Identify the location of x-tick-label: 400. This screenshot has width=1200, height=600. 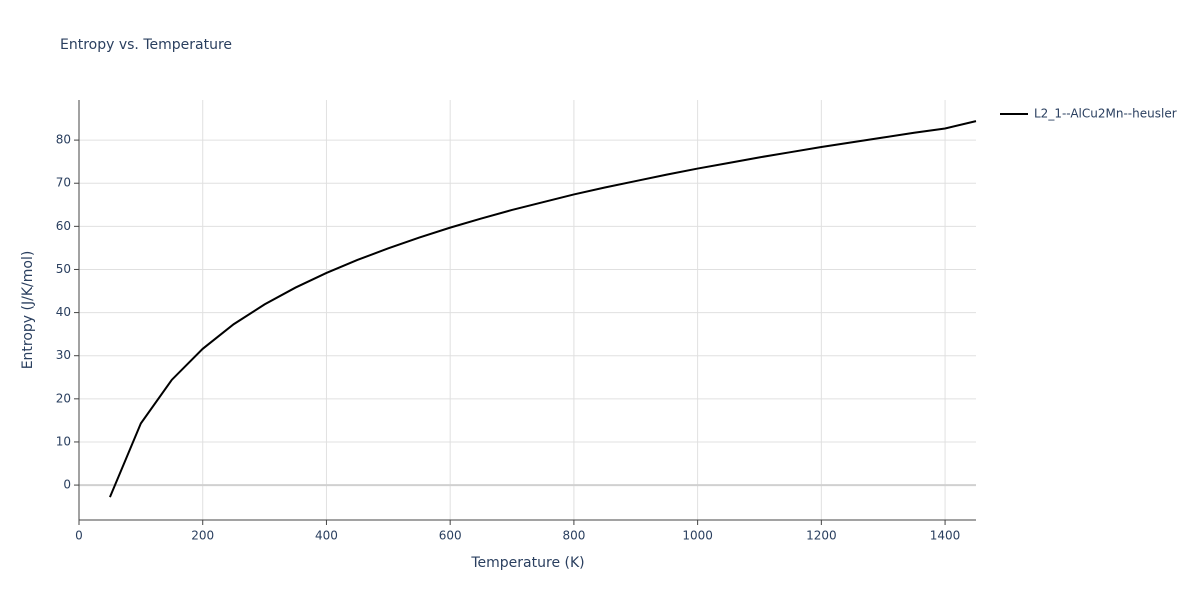
(326, 536).